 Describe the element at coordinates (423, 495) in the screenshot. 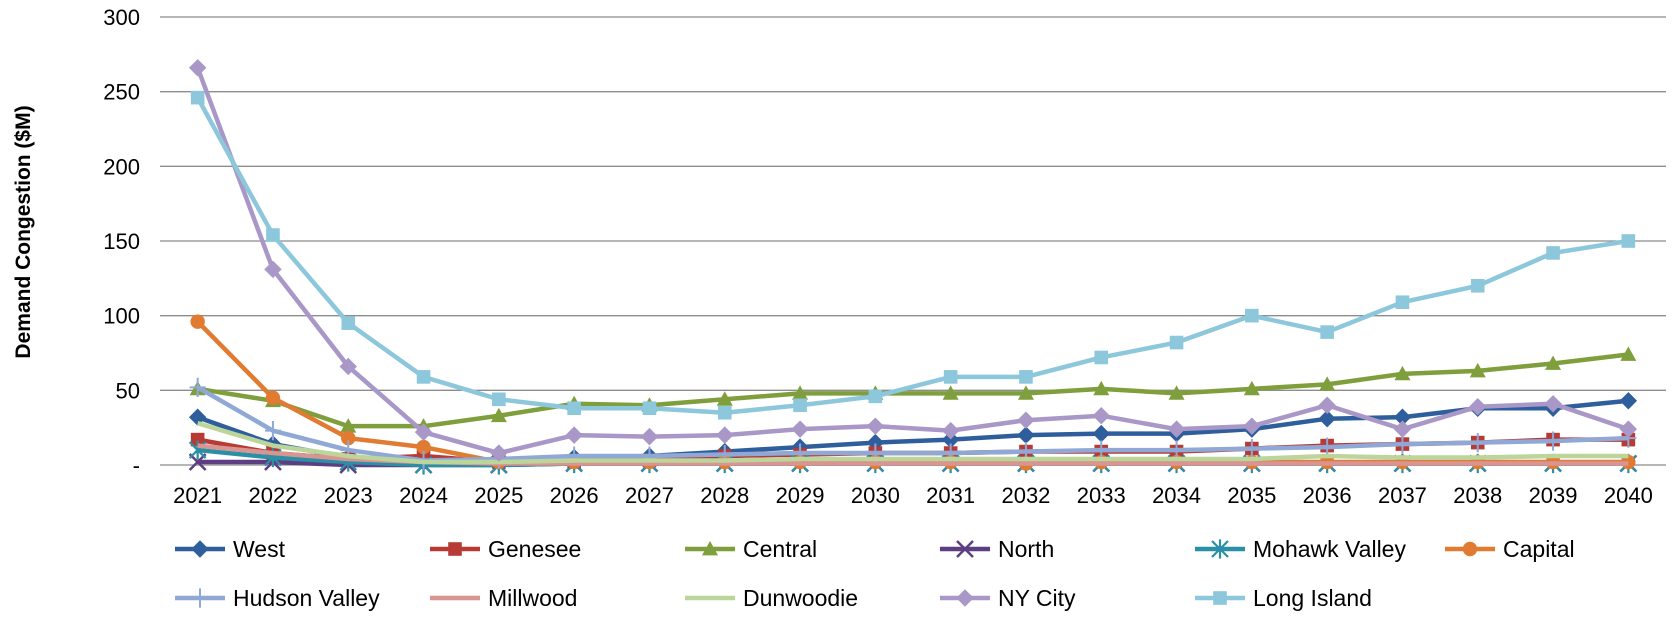

I see `x-tick-label: 2024` at that location.